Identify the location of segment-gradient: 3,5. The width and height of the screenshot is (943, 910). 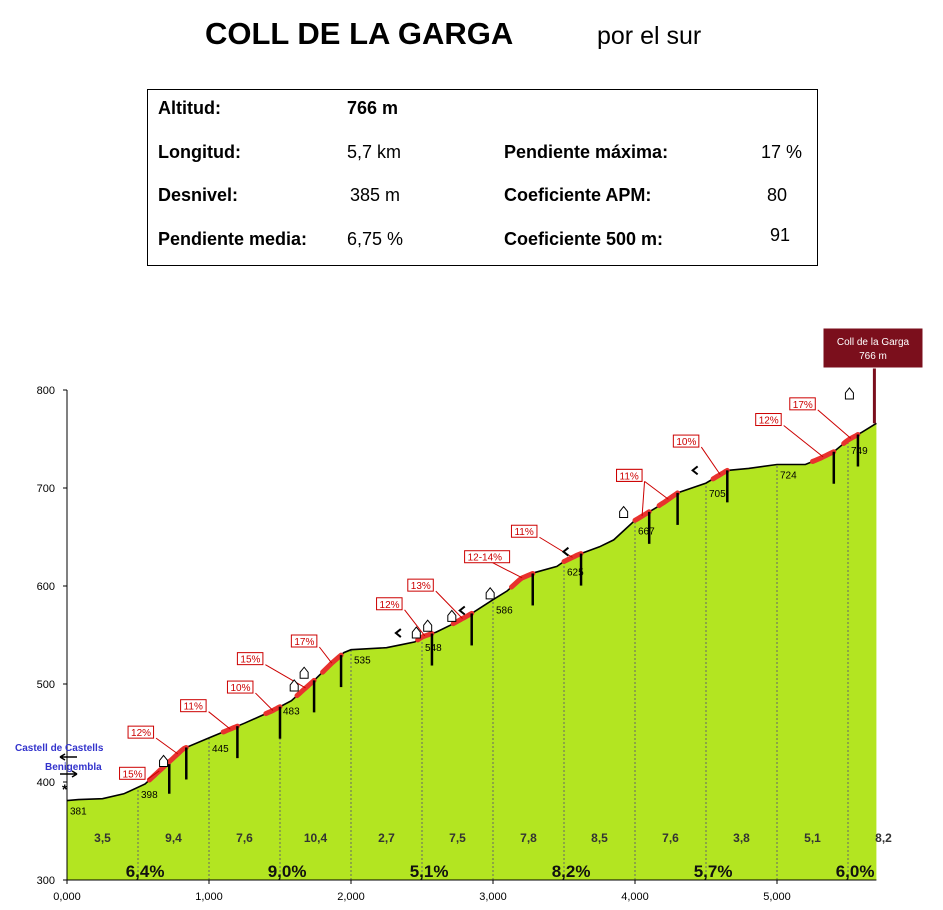
(102, 838).